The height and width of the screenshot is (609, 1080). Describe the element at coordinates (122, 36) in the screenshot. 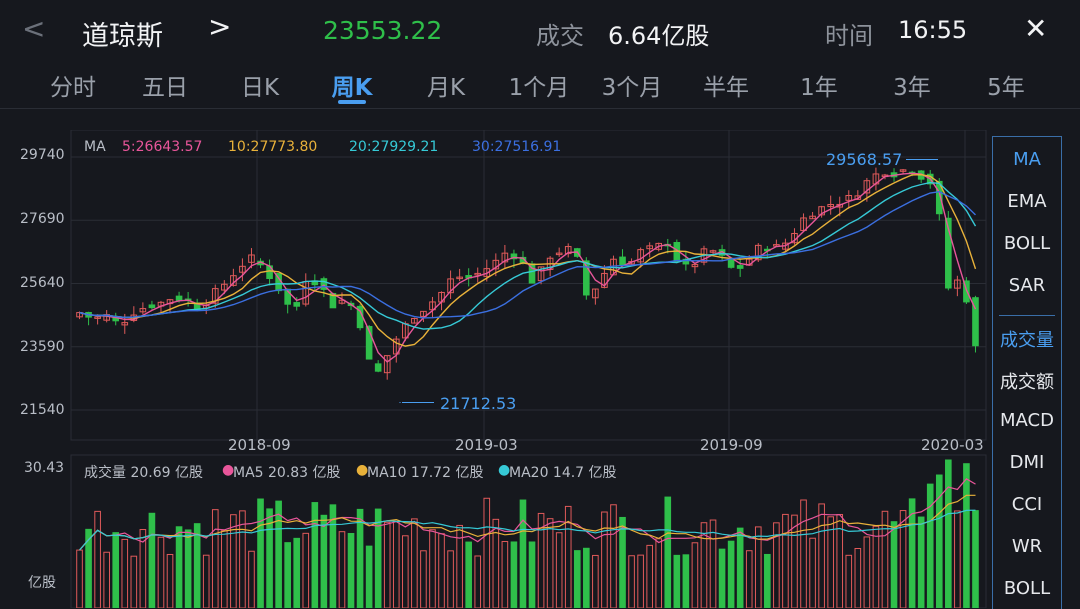

I see `instrument-title: 道琼斯` at that location.